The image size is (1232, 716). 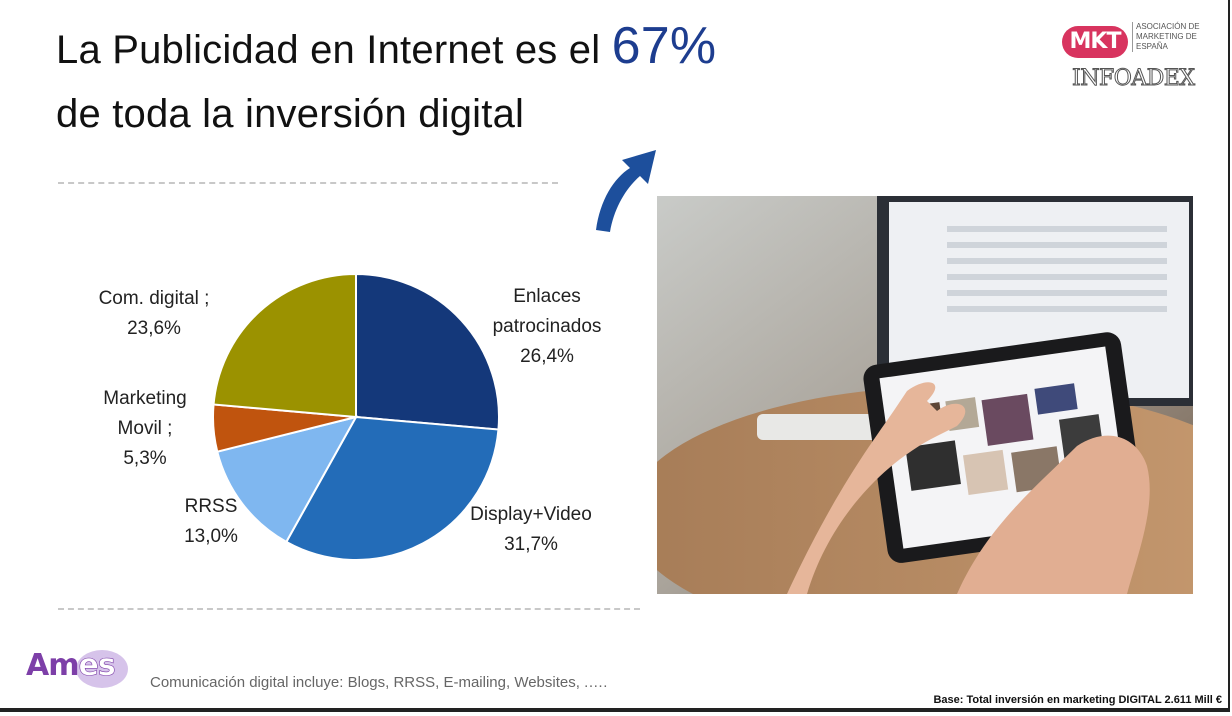 What do you see at coordinates (547, 356) in the screenshot?
I see `pie-label-line: 26,4%` at bounding box center [547, 356].